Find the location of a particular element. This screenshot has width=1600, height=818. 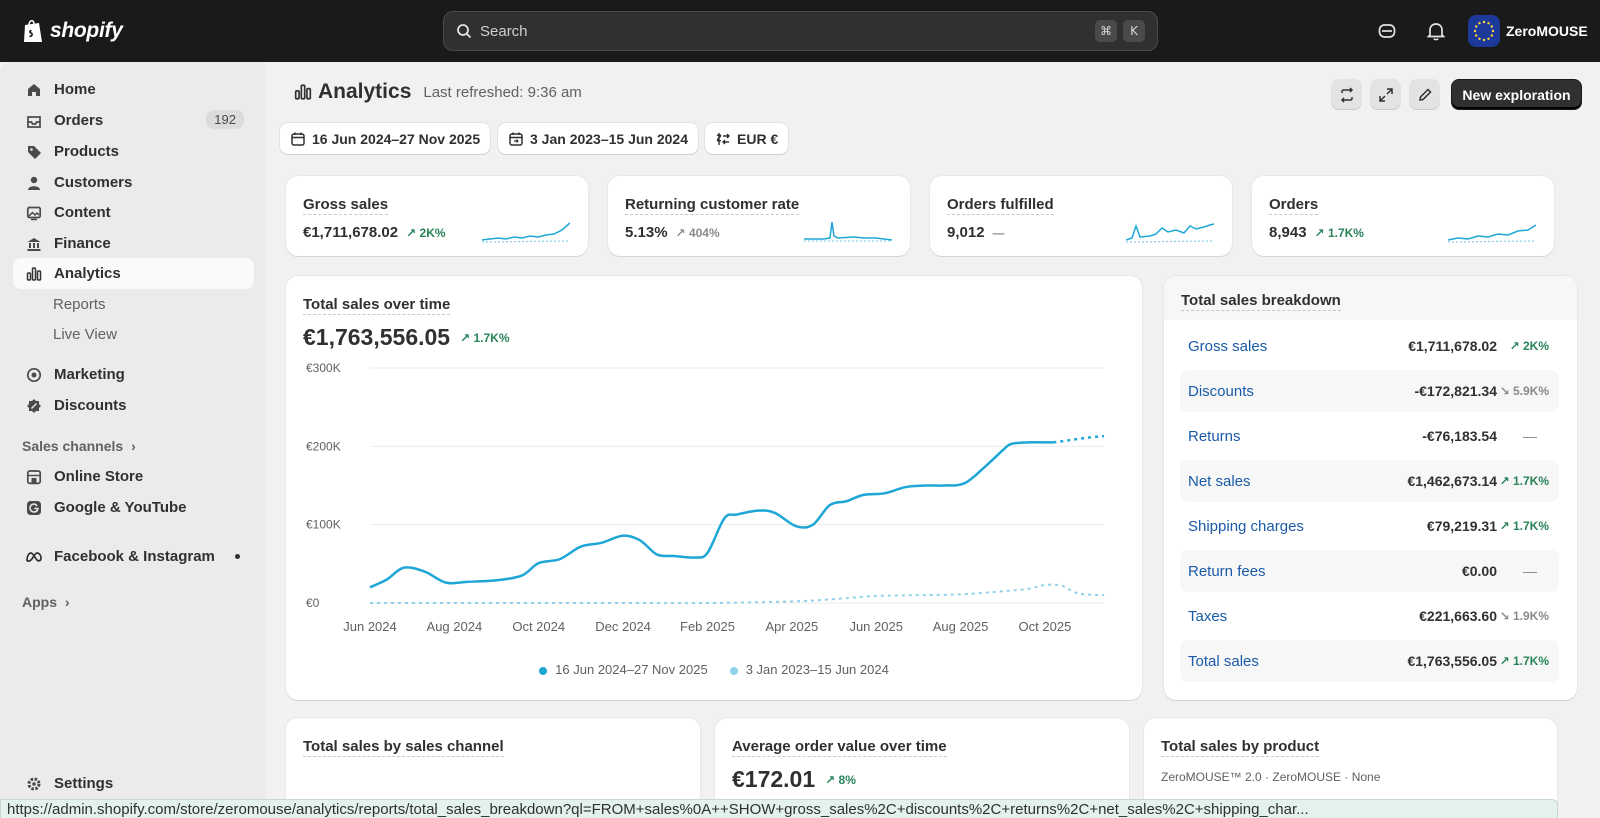

refresh-button is located at coordinates (1346, 94).